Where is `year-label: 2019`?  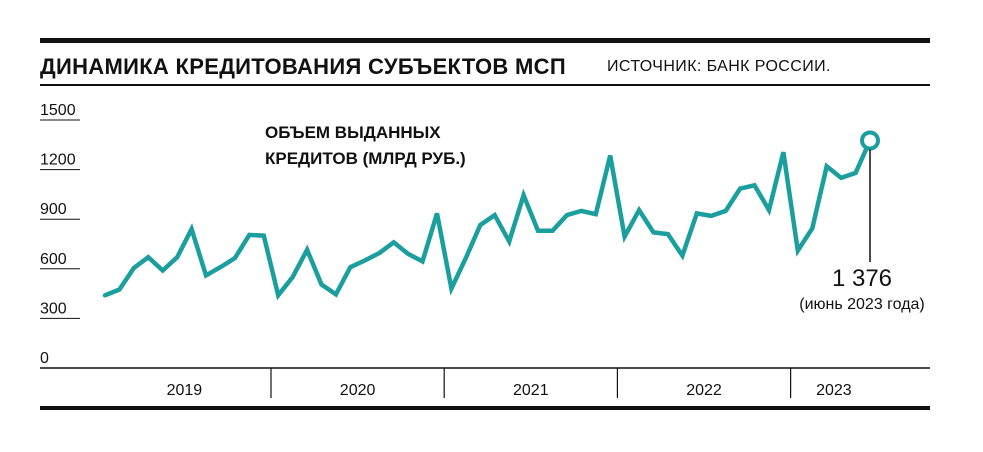 year-label: 2019 is located at coordinates (185, 390).